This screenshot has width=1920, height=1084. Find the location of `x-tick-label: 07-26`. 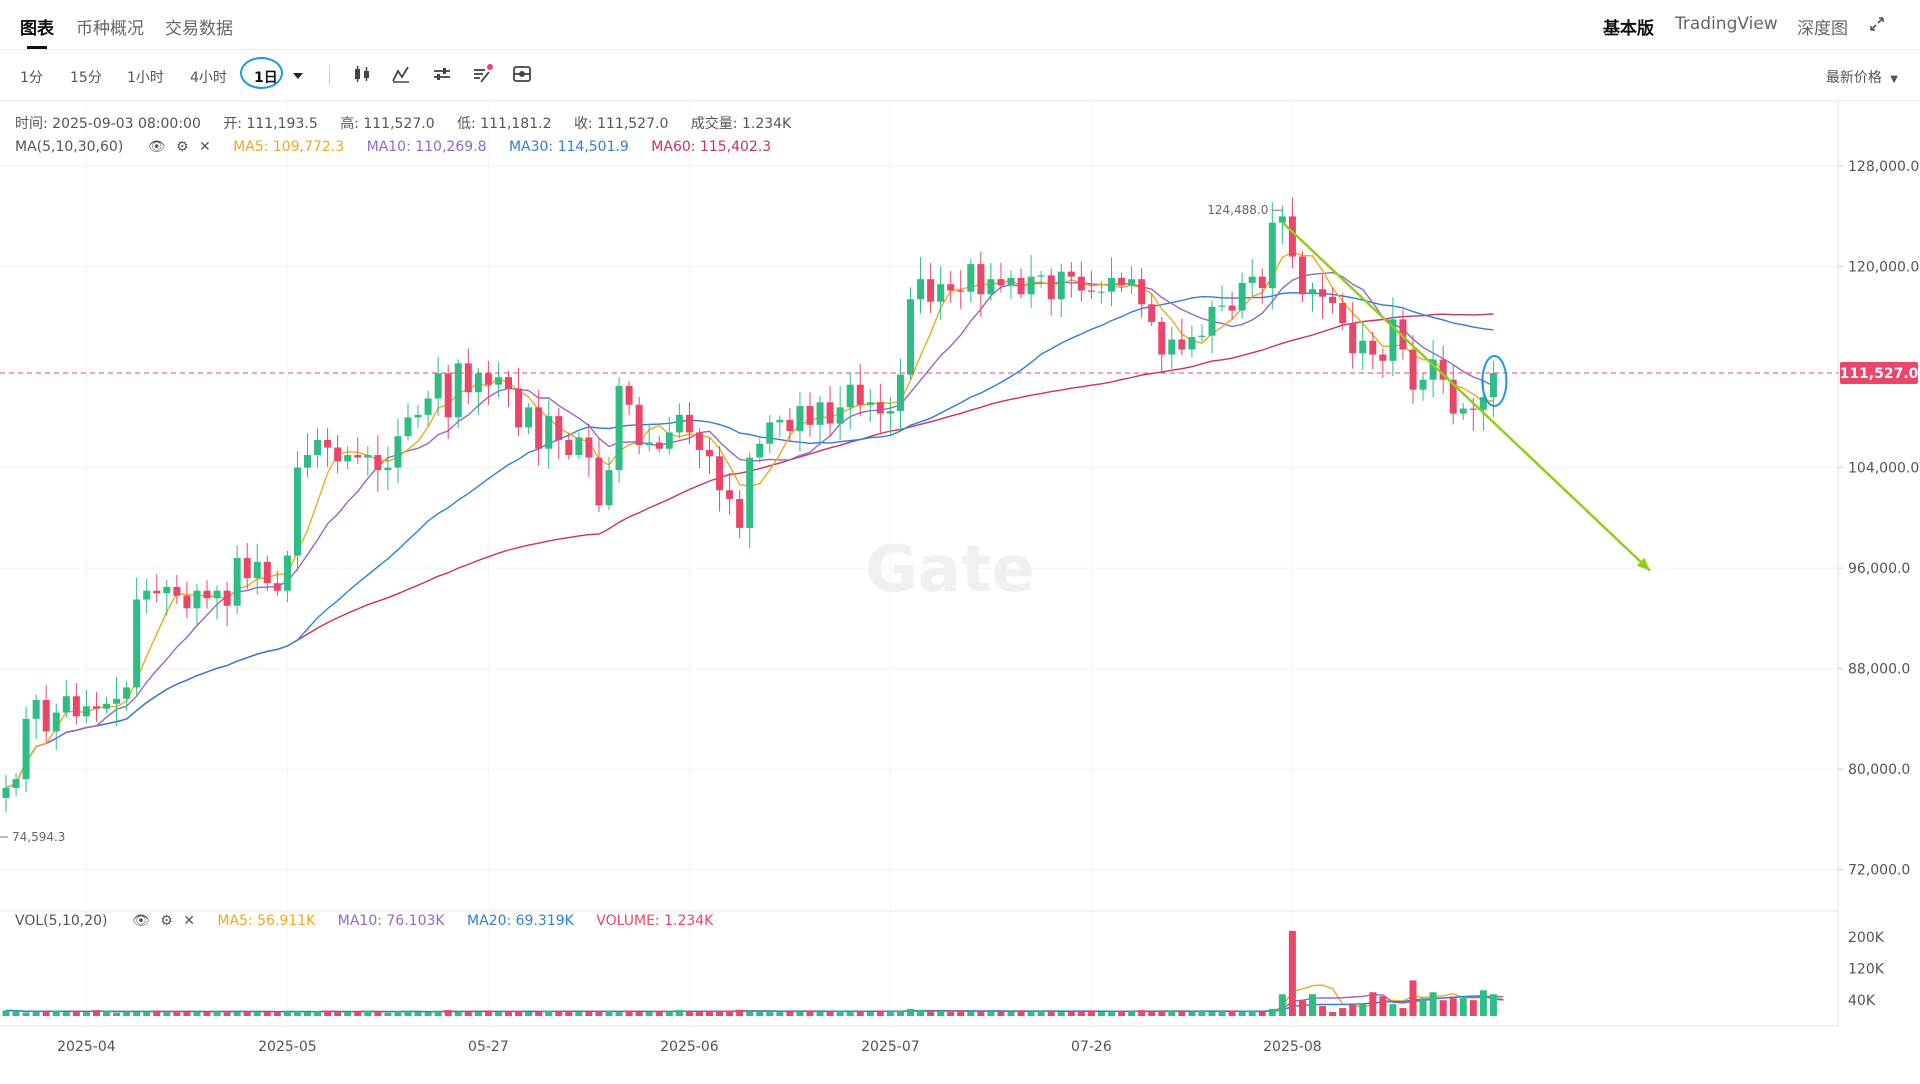

x-tick-label: 07-26 is located at coordinates (1091, 1047).